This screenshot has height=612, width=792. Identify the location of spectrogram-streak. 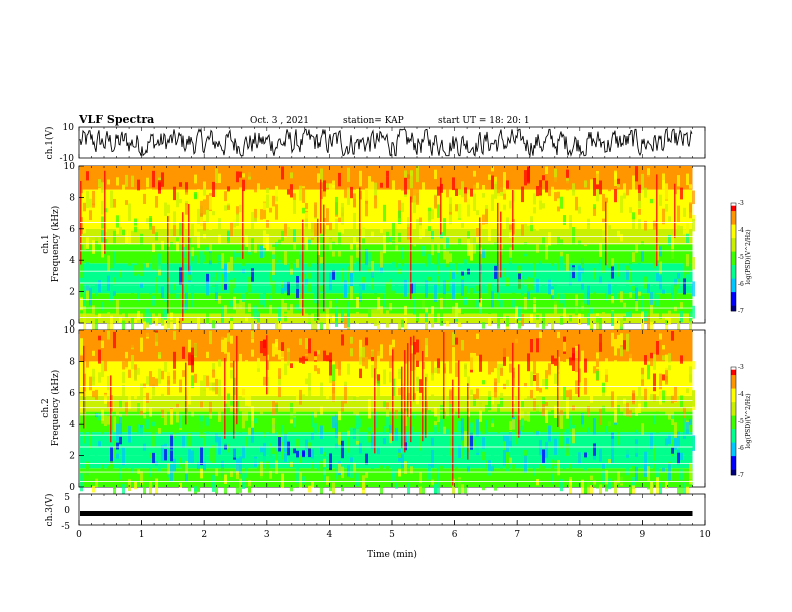
(186, 393).